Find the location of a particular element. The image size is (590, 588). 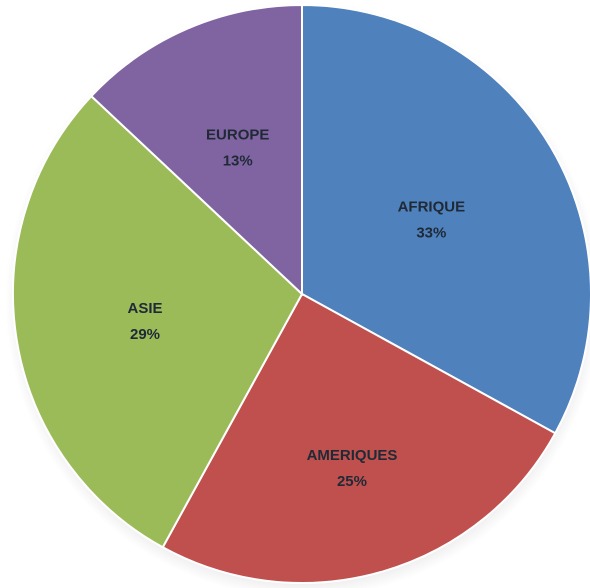

slice-value-ameriques: 25% is located at coordinates (352, 481).